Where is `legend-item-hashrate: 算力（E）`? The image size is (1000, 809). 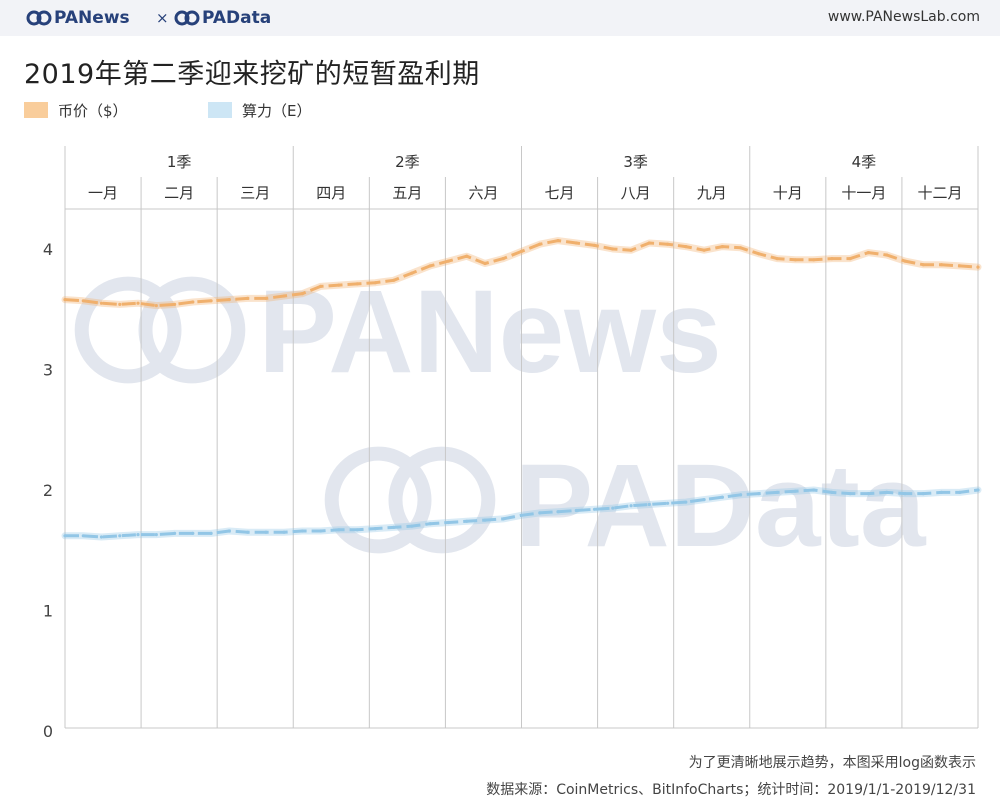
legend-item-hashrate: 算力（E） is located at coordinates (259, 110).